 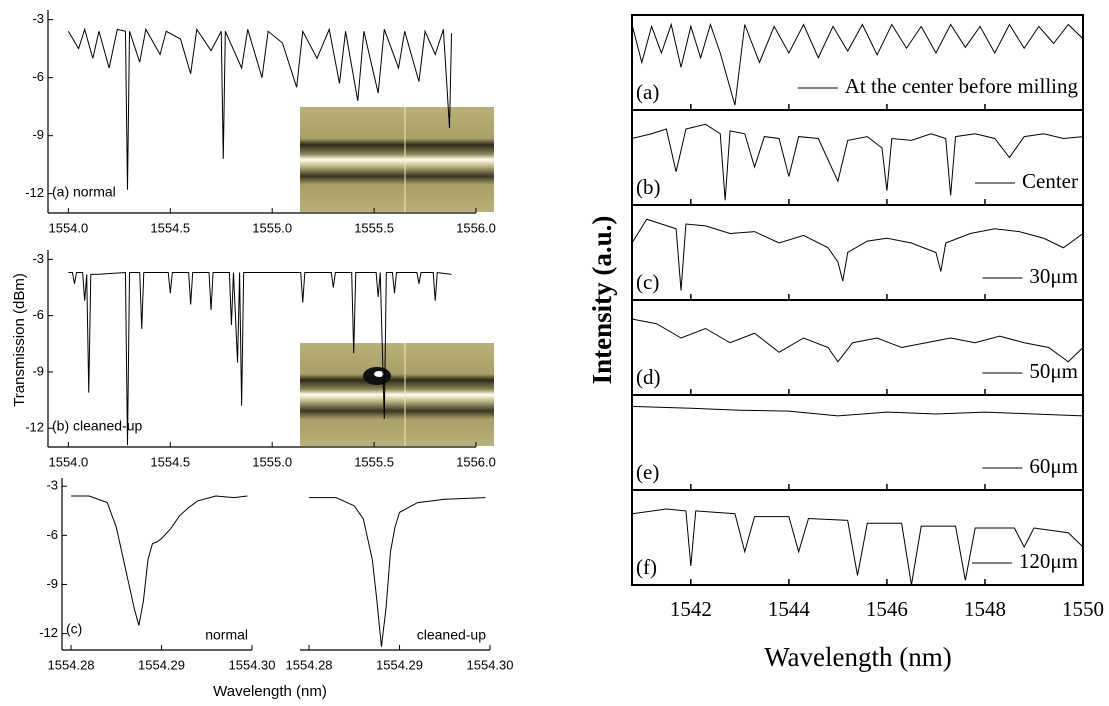 What do you see at coordinates (1048, 561) in the screenshot?
I see `legend-label: 120μm` at bounding box center [1048, 561].